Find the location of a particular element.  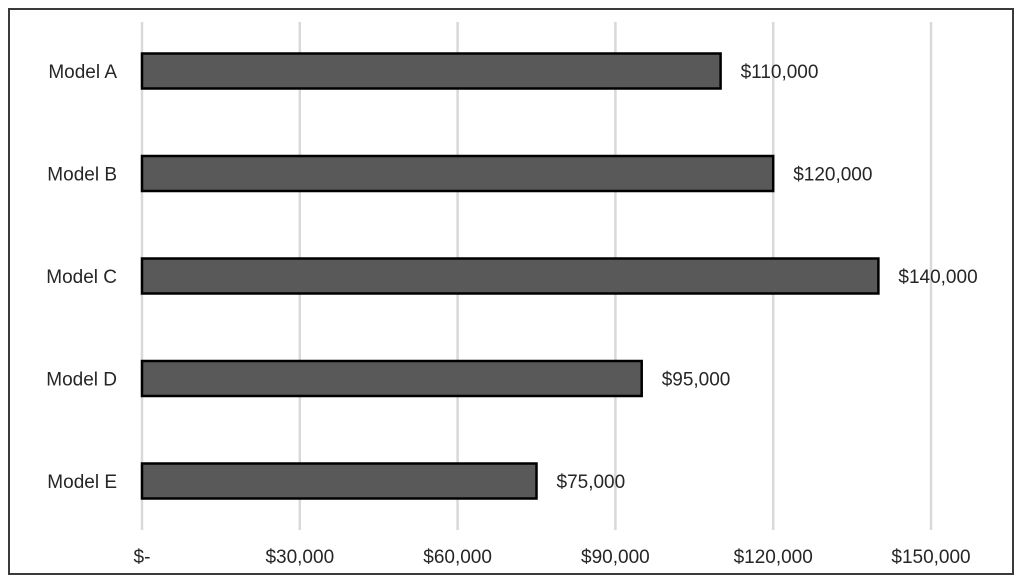

x-tick-label: $90,000 is located at coordinates (615, 557).